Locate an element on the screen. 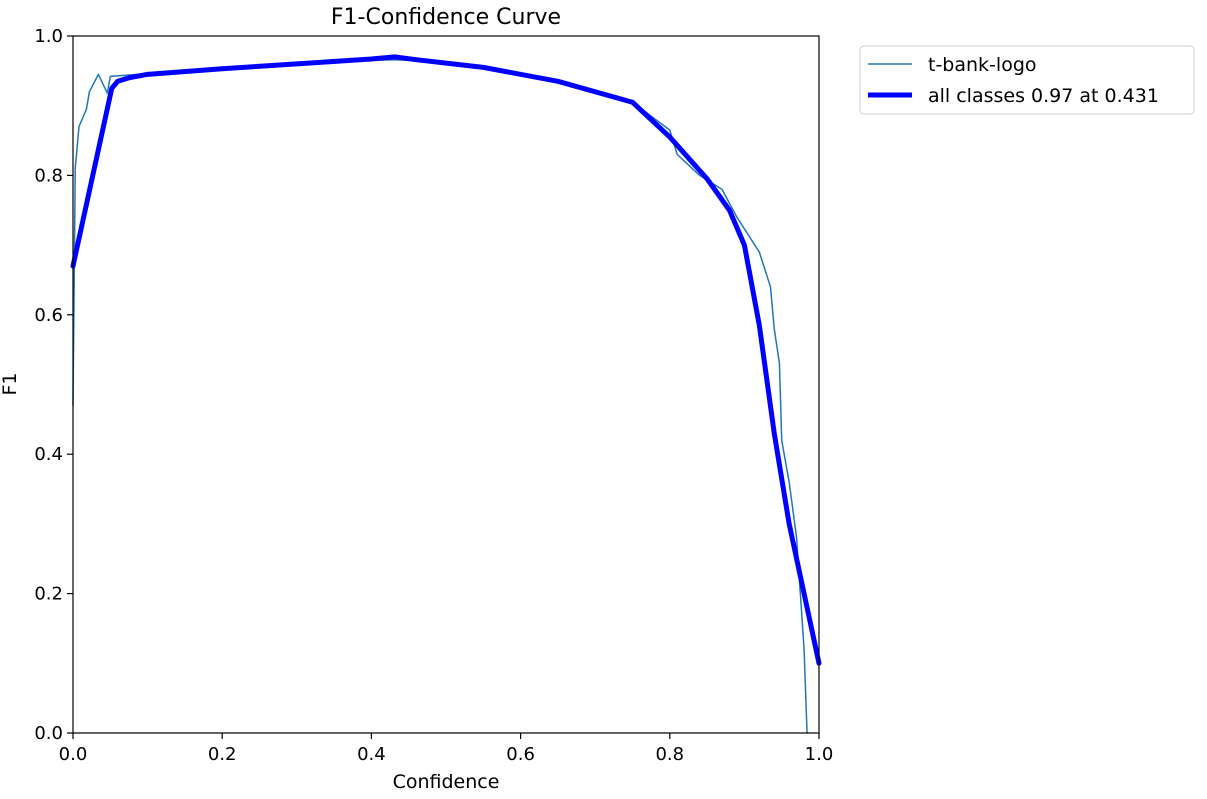  x-axis-label: Confidence is located at coordinates (446, 782).